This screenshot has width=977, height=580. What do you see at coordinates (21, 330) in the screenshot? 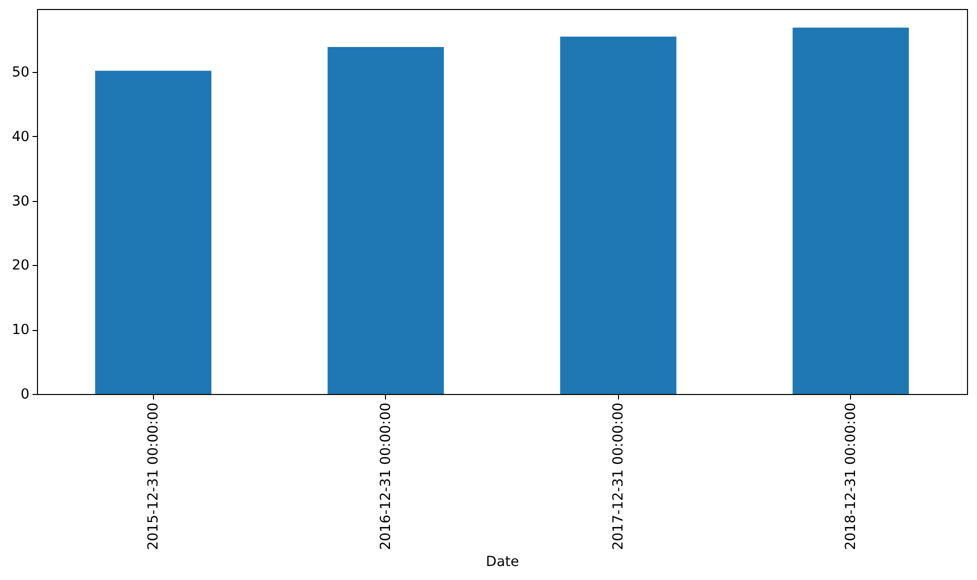
I see `y-tick-label: 10` at bounding box center [21, 330].